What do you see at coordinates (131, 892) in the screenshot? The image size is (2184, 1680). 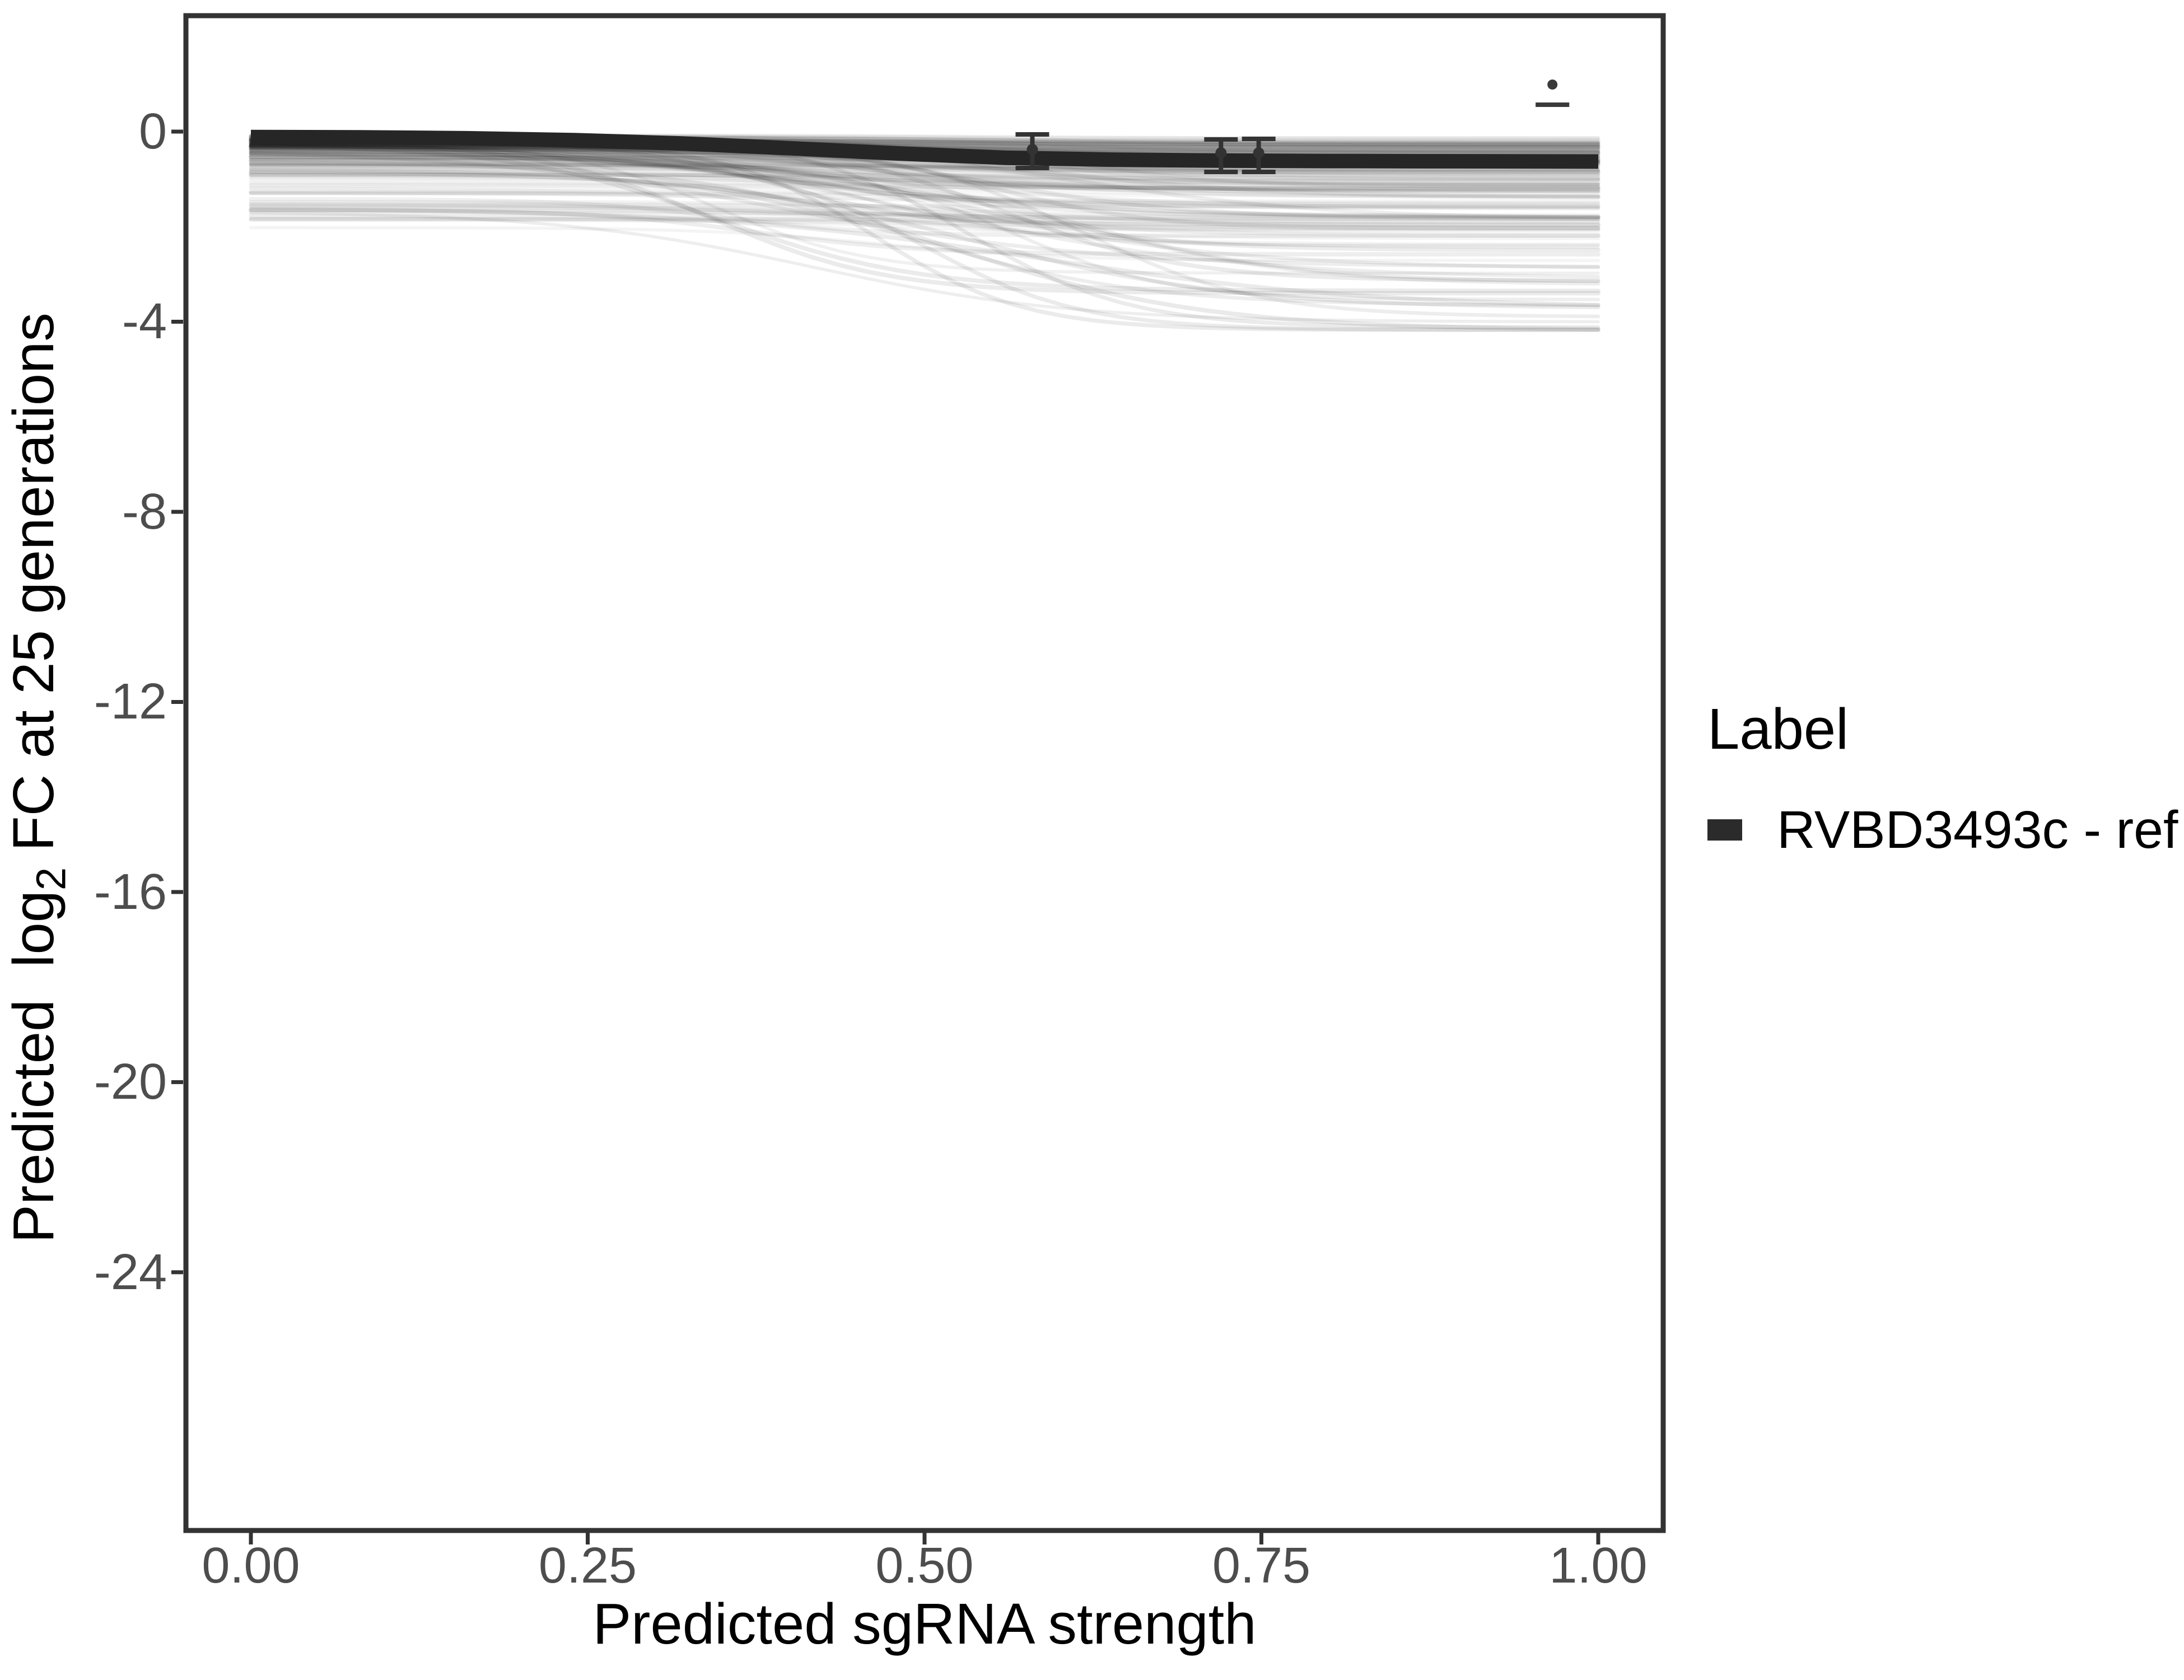 I see `y-tick-label: -16` at bounding box center [131, 892].